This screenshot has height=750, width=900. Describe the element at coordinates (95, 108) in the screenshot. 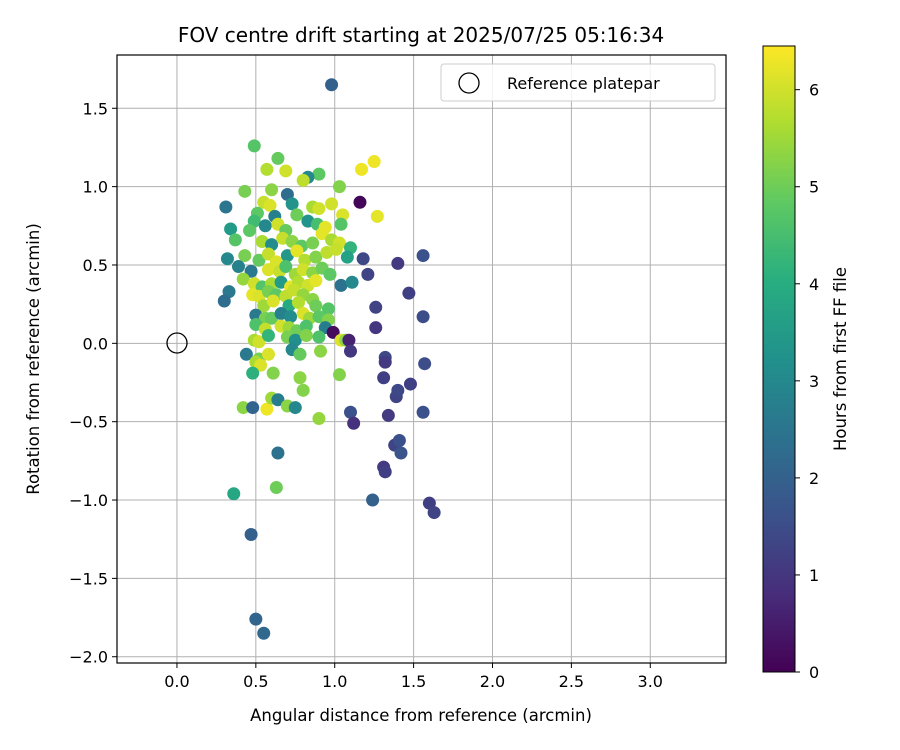

I see `y-tick-label: 1.5` at that location.